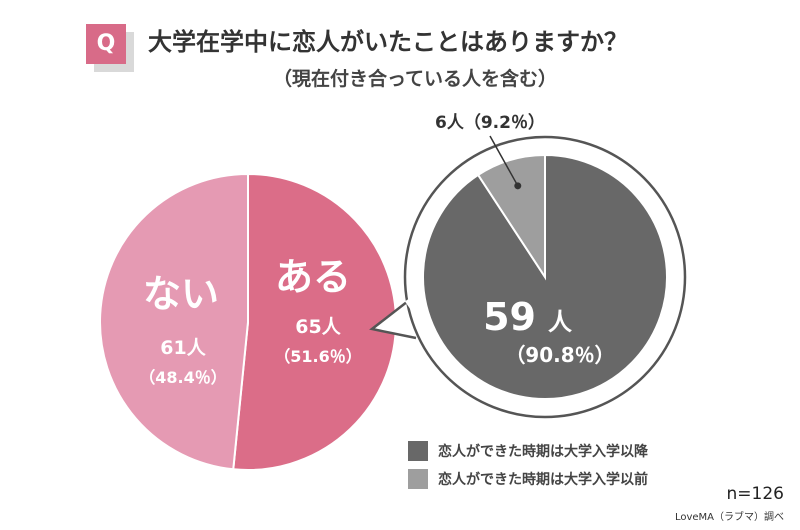 The image size is (800, 530). Describe the element at coordinates (504, 161) in the screenshot. I see `leader-line` at that location.